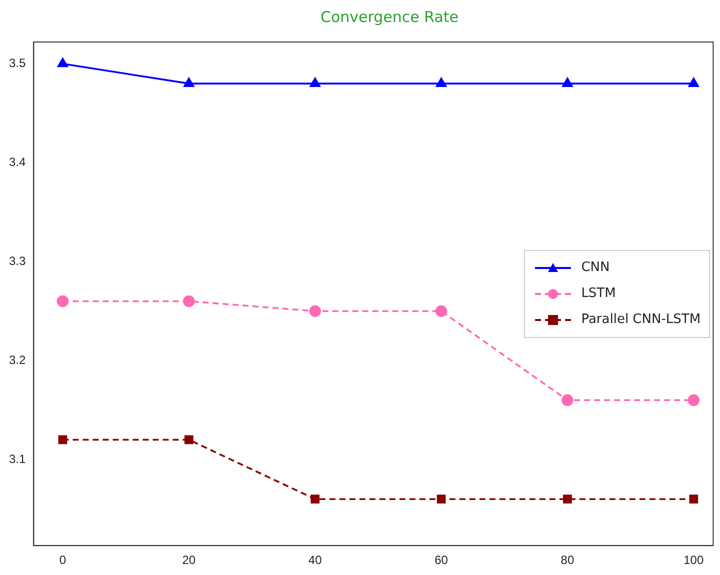 This screenshot has height=575, width=720. Describe the element at coordinates (189, 560) in the screenshot. I see `x-tick-label: 20` at that location.